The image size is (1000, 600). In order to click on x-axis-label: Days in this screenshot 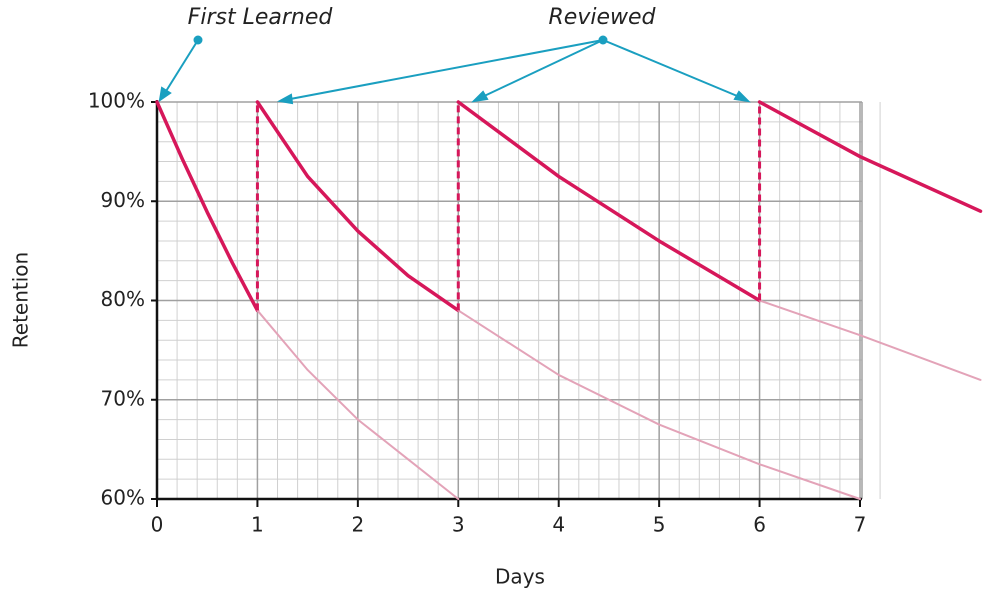, I will do `click(520, 577)`.